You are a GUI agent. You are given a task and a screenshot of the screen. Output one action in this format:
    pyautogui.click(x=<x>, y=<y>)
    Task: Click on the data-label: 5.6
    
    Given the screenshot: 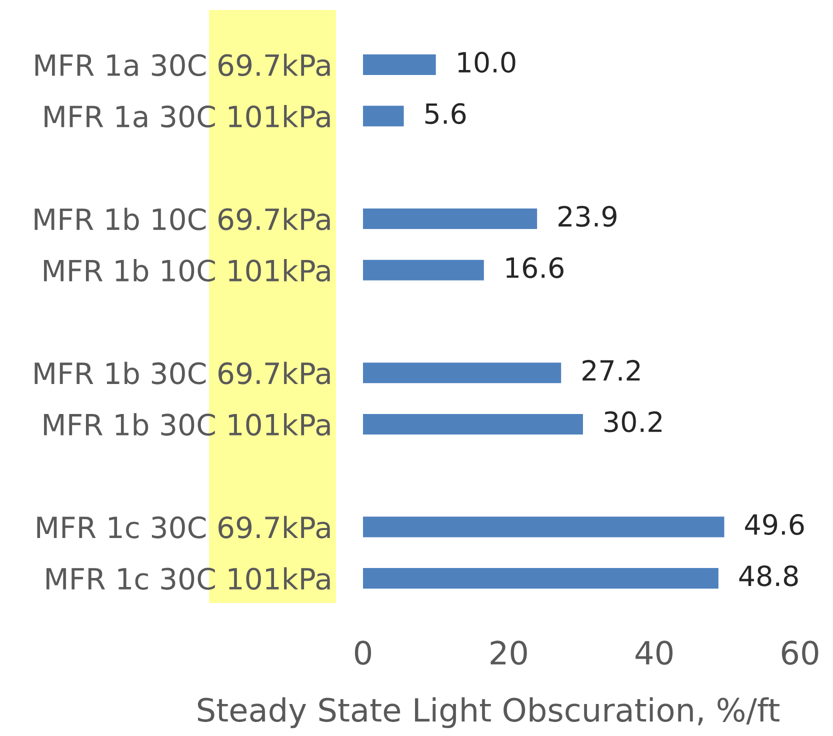 What is the action you would take?
    pyautogui.click(x=445, y=113)
    